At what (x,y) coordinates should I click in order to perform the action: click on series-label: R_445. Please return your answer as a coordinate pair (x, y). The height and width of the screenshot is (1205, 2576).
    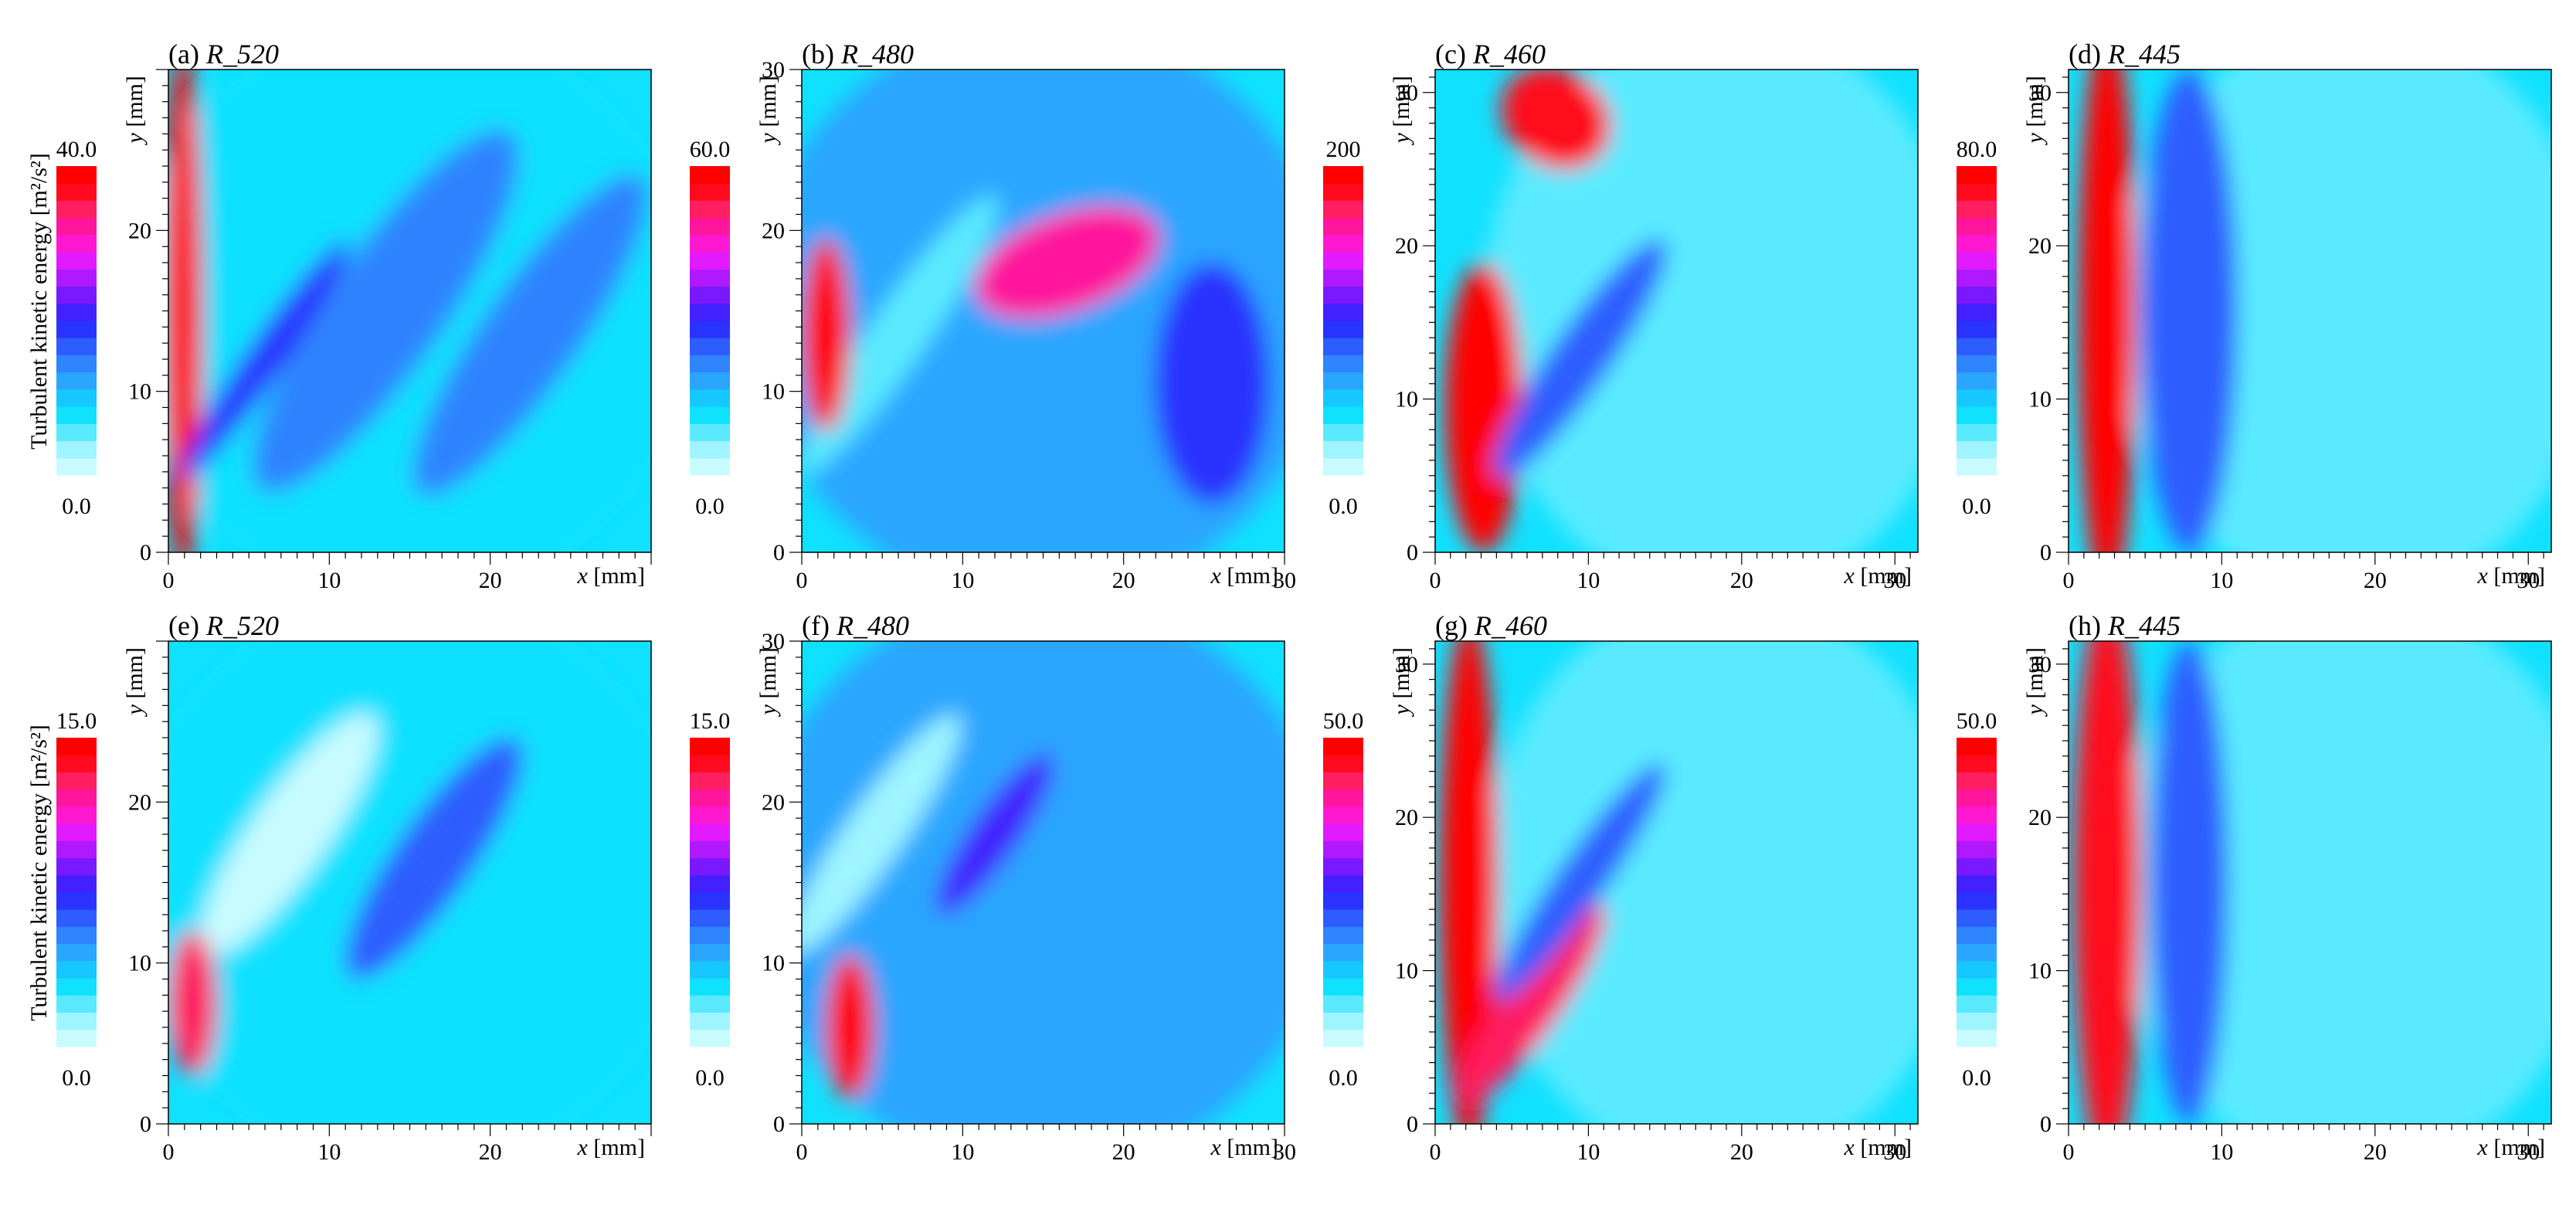
    Looking at the image, I should click on (2144, 625).